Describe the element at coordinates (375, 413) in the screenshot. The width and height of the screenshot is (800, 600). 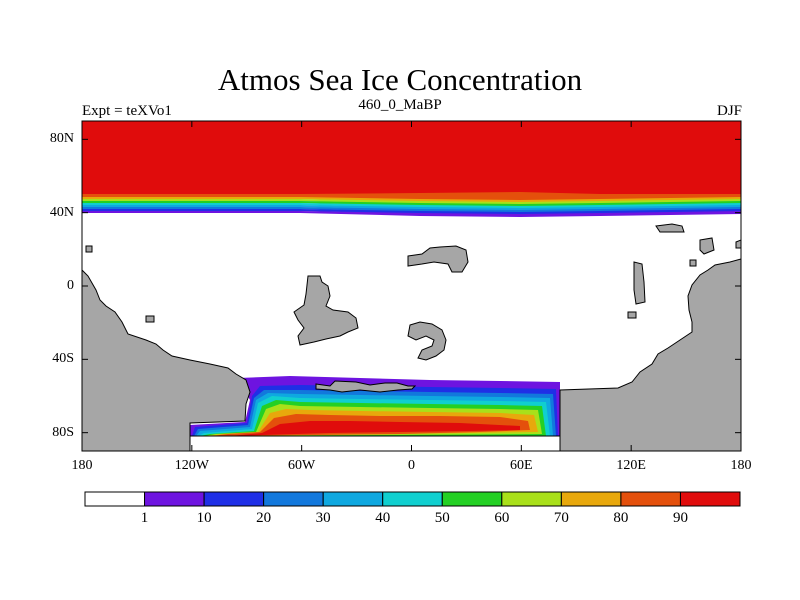
I see `southern-ice-outline` at that location.